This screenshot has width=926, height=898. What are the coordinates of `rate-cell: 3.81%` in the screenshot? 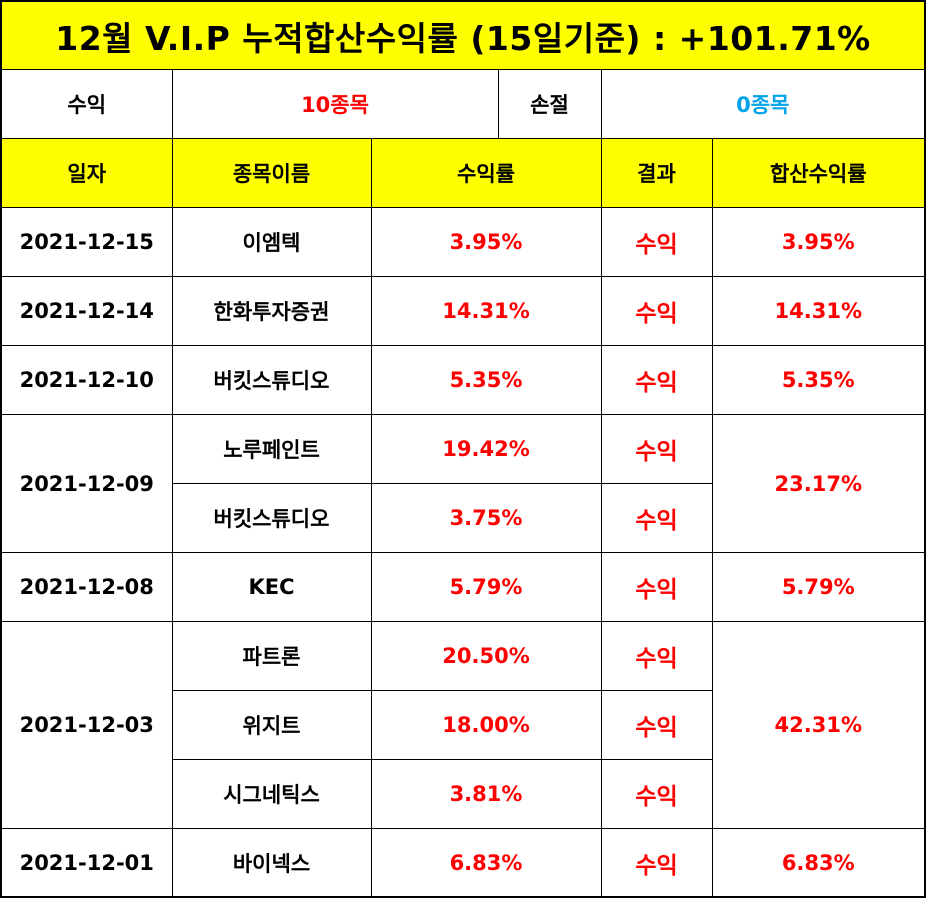 It's located at (486, 794).